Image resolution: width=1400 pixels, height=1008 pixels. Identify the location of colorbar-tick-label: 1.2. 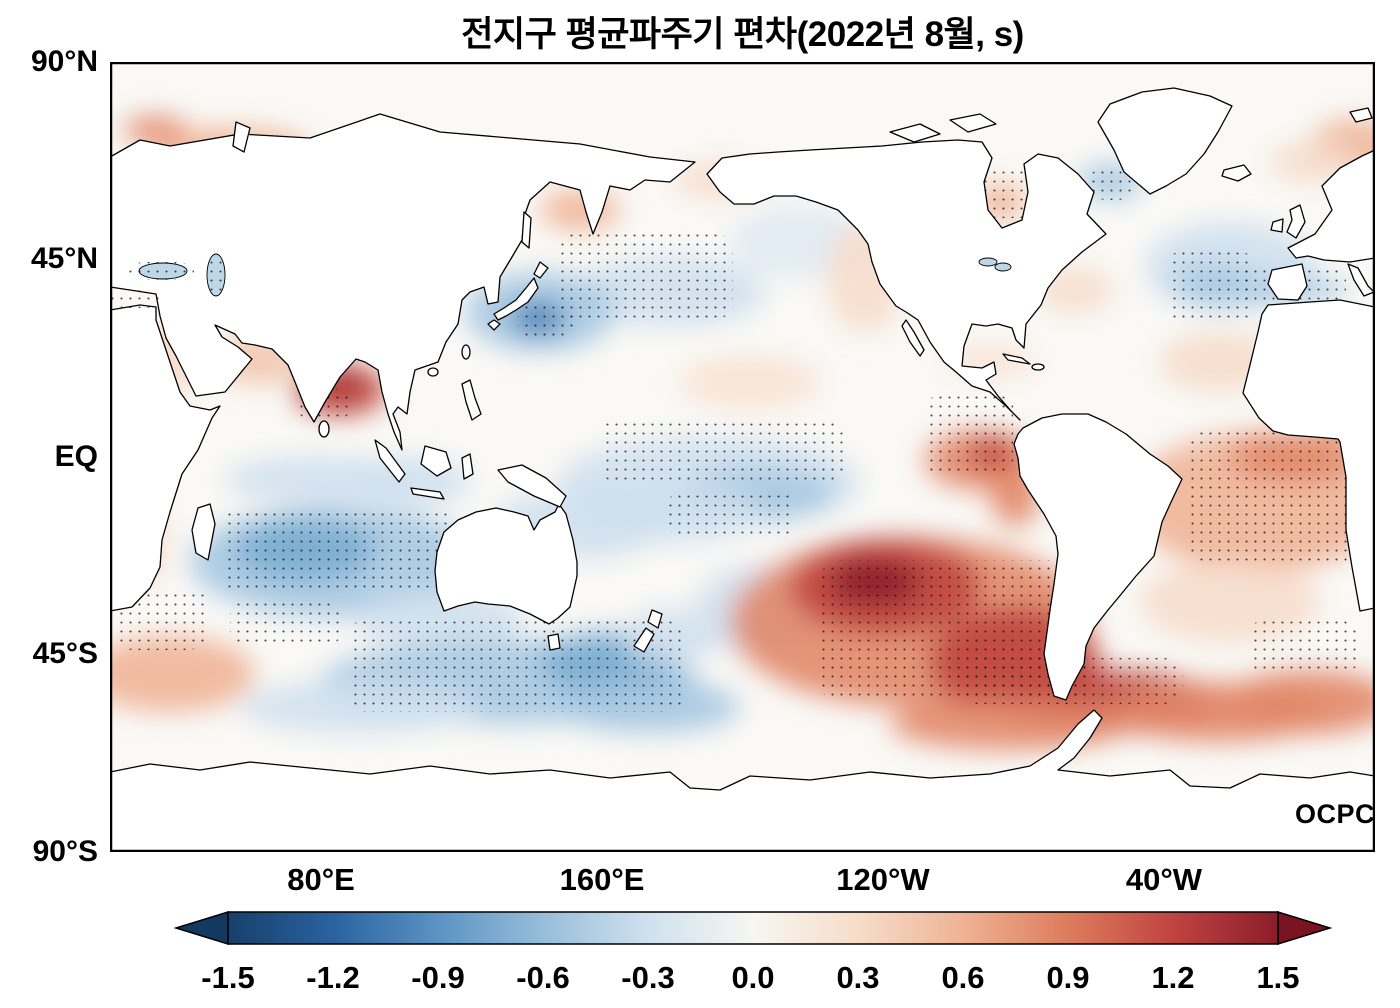
(1172, 977).